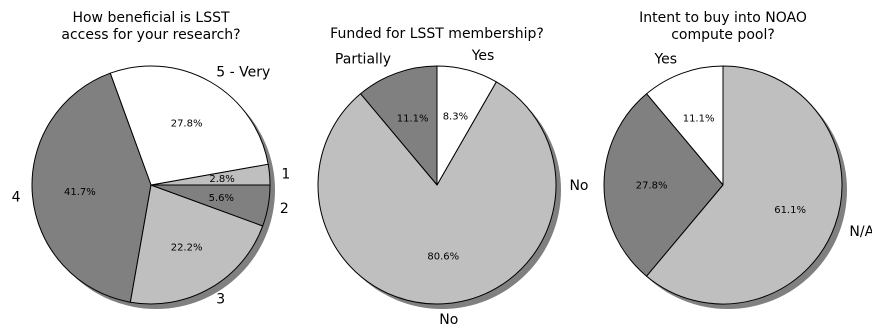 The height and width of the screenshot is (324, 872). Describe the element at coordinates (150, 35) in the screenshot. I see `chart-title-line: access for your research?` at that location.